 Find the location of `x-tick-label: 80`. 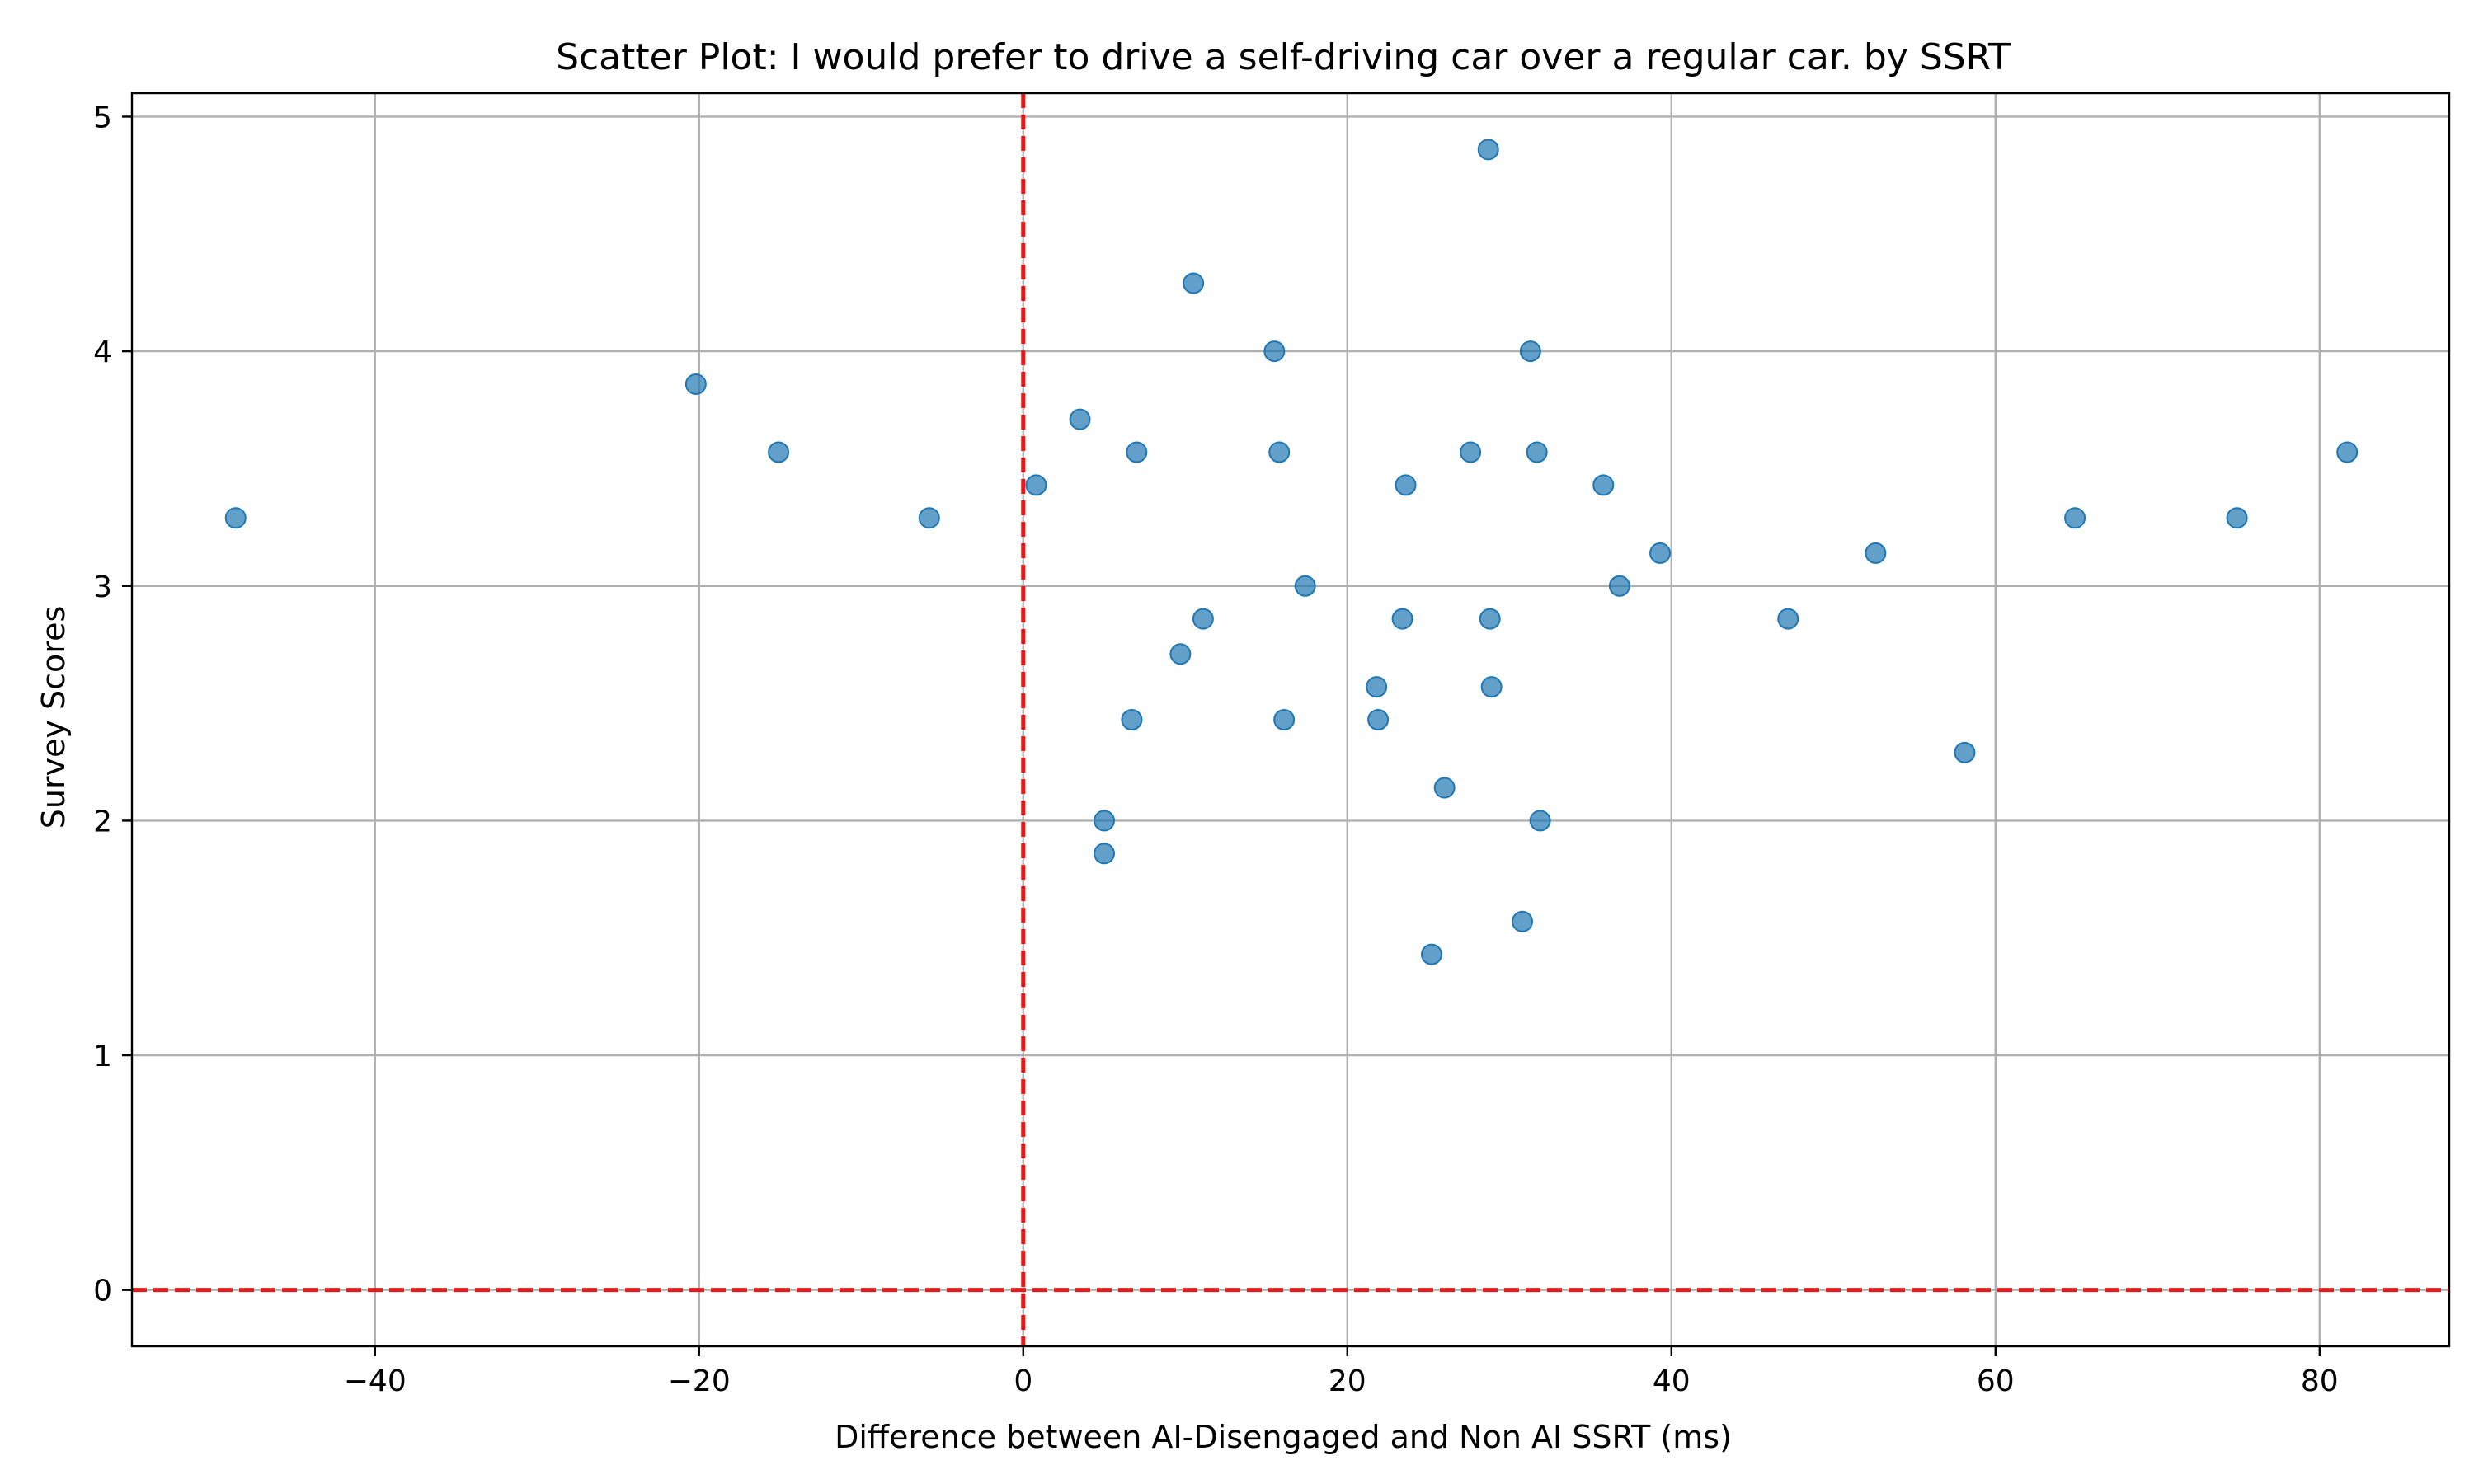

x-tick-label: 80 is located at coordinates (2320, 1381).